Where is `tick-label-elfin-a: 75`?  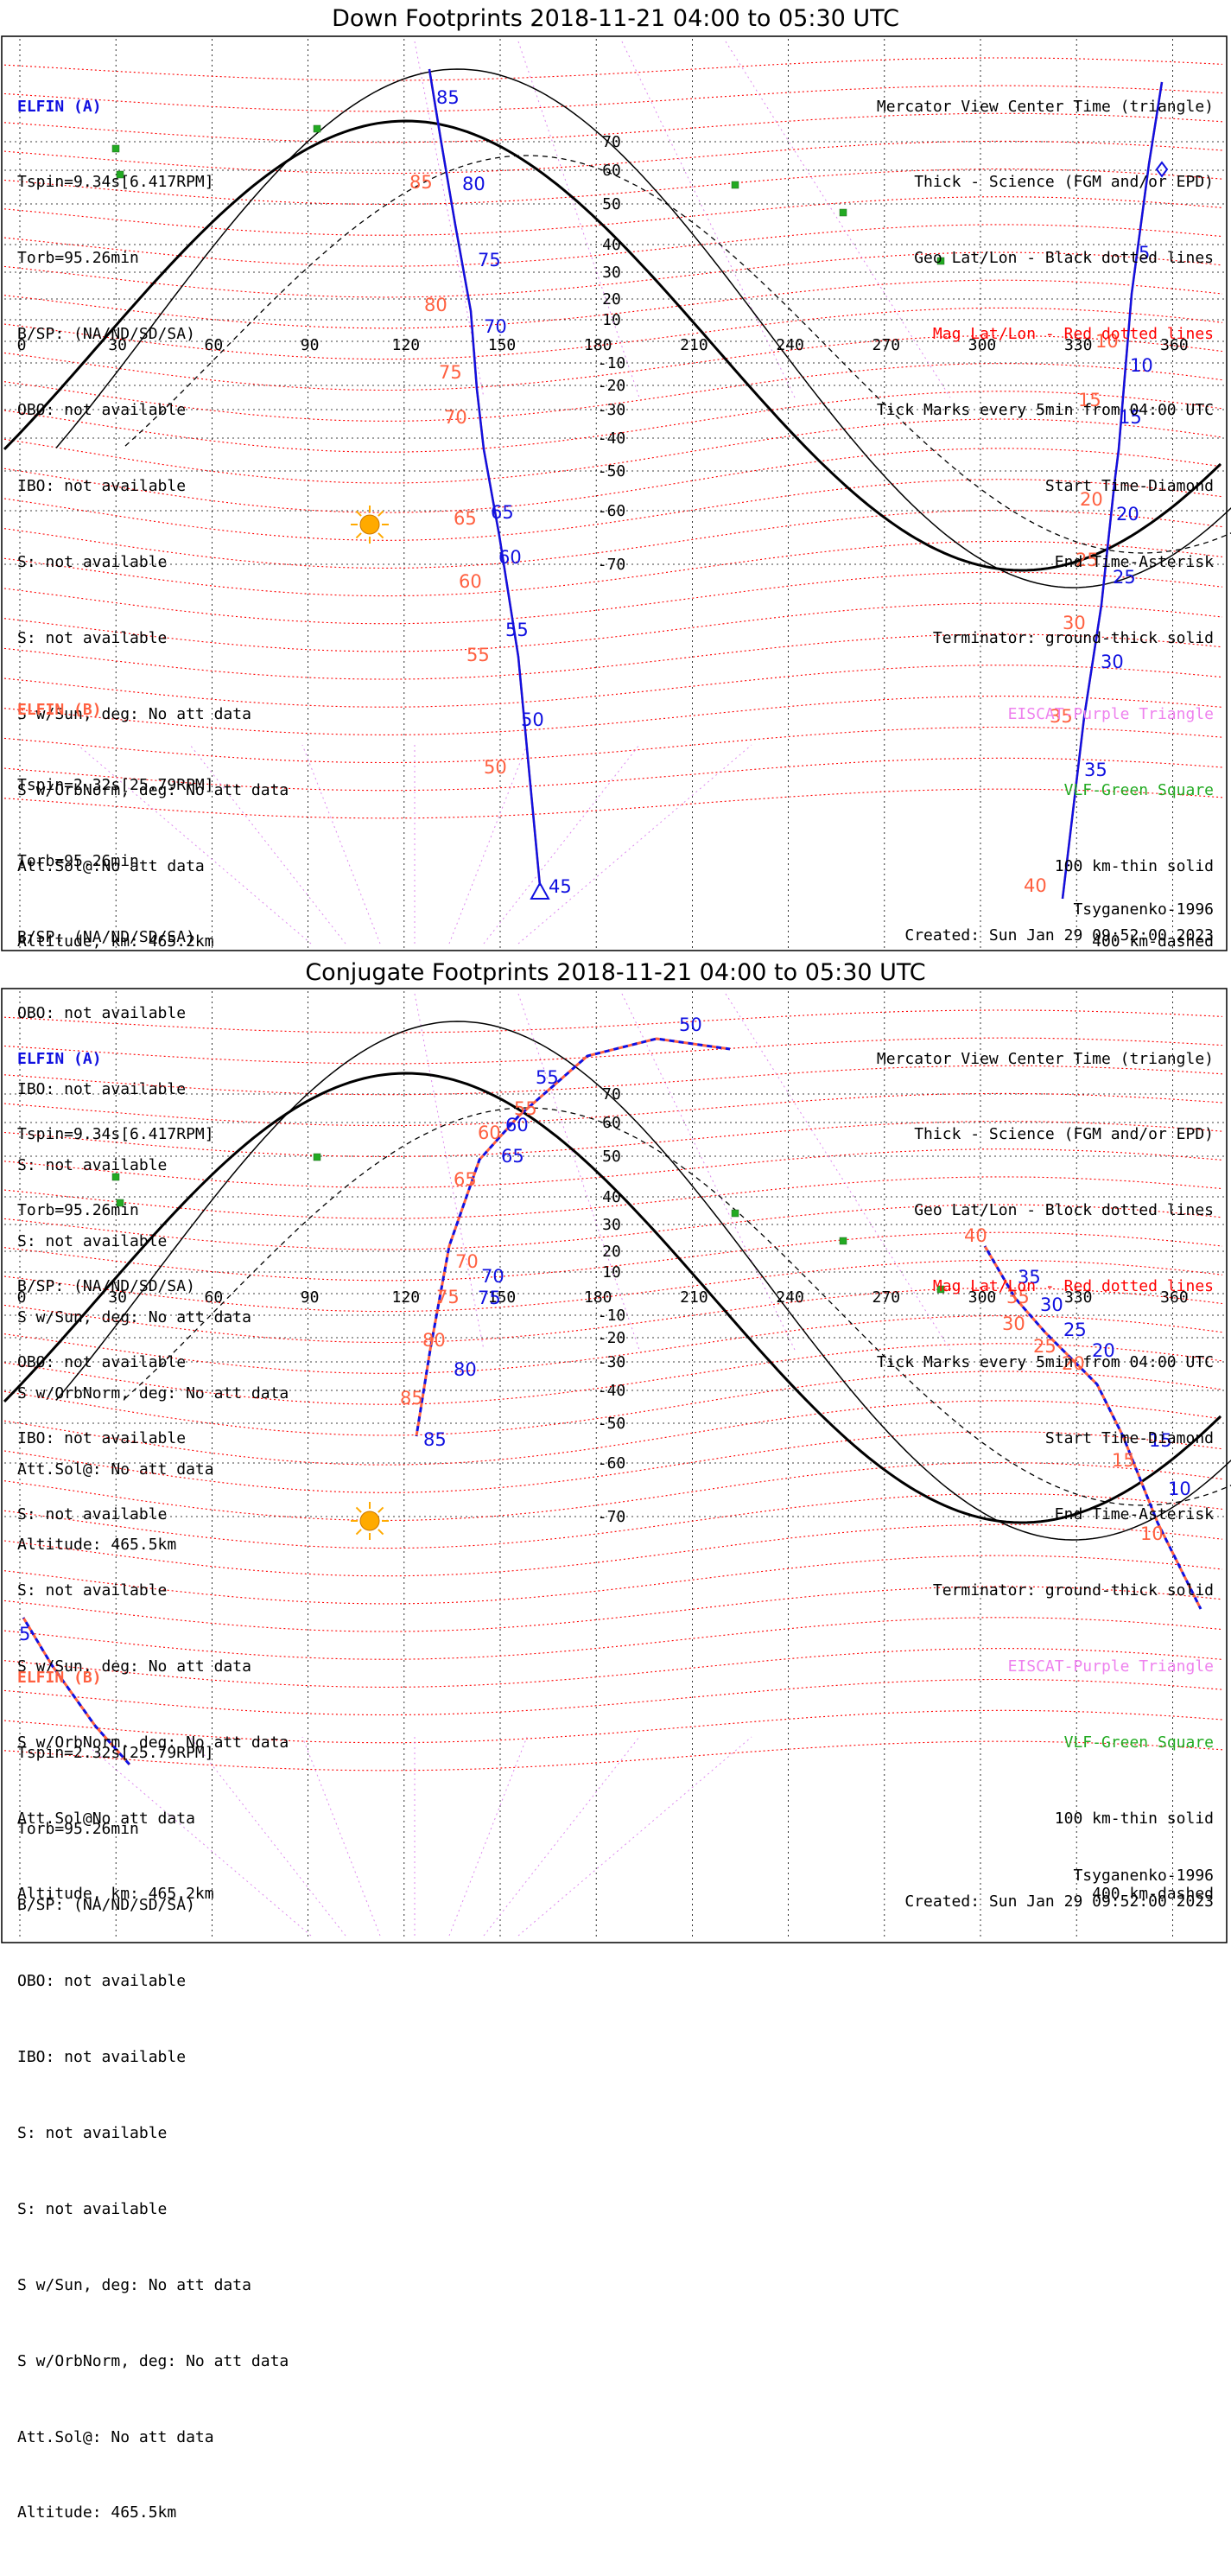 tick-label-elfin-a: 75 is located at coordinates (489, 260).